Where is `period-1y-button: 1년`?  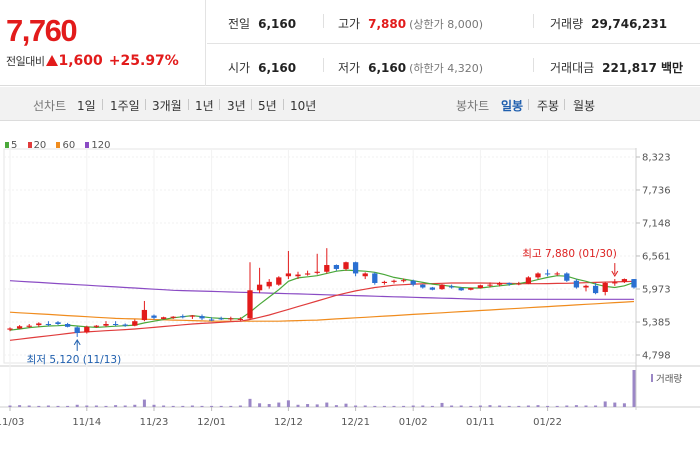
period-1y-button: 1년 is located at coordinates (204, 106).